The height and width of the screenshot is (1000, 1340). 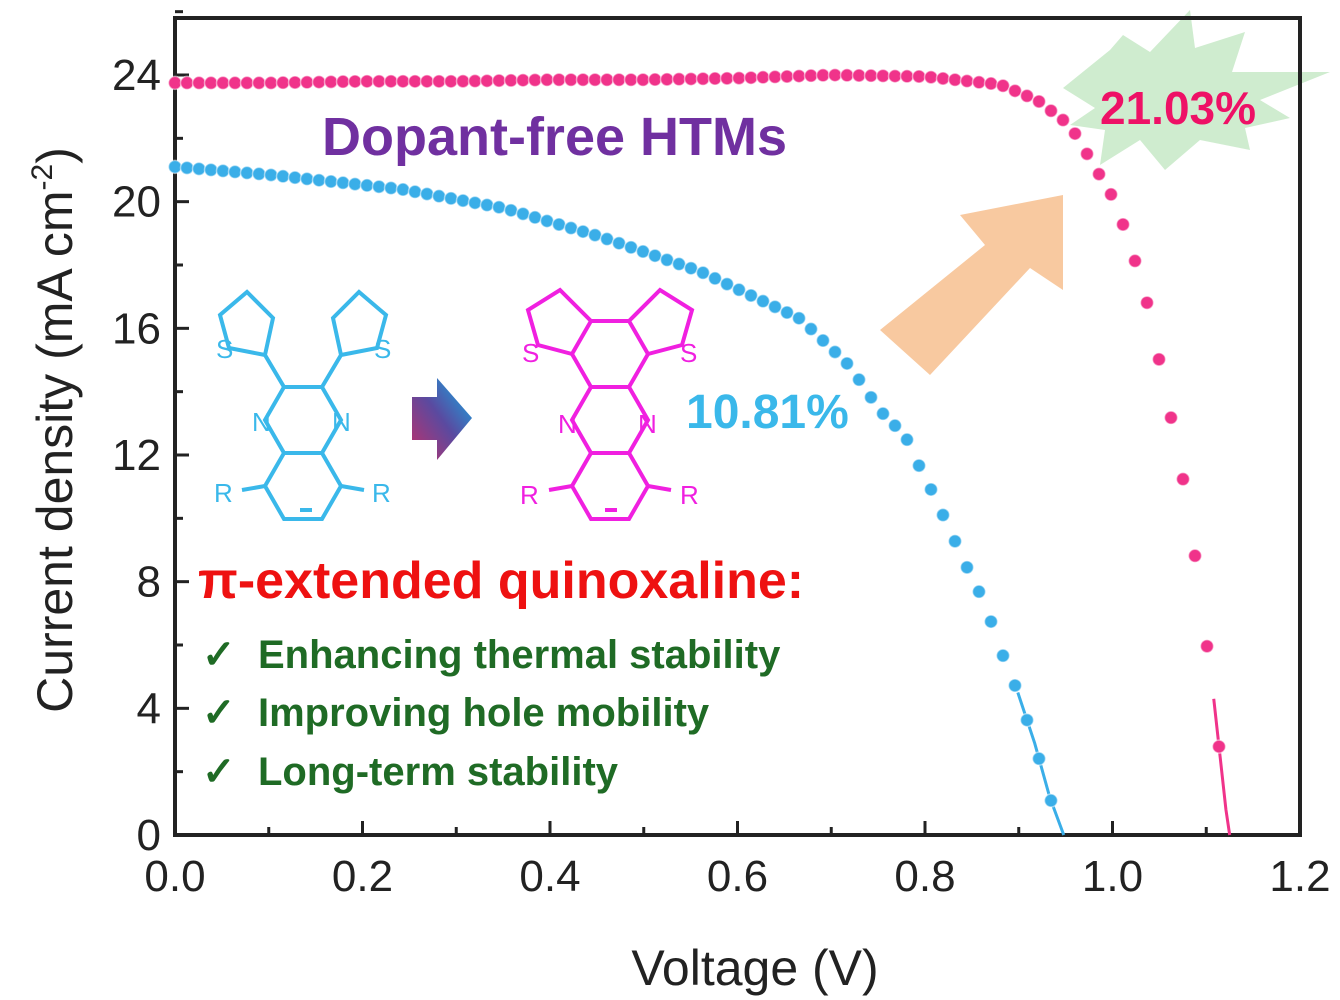 I want to click on x-tick-label: 1.0, so click(x=1112, y=876).